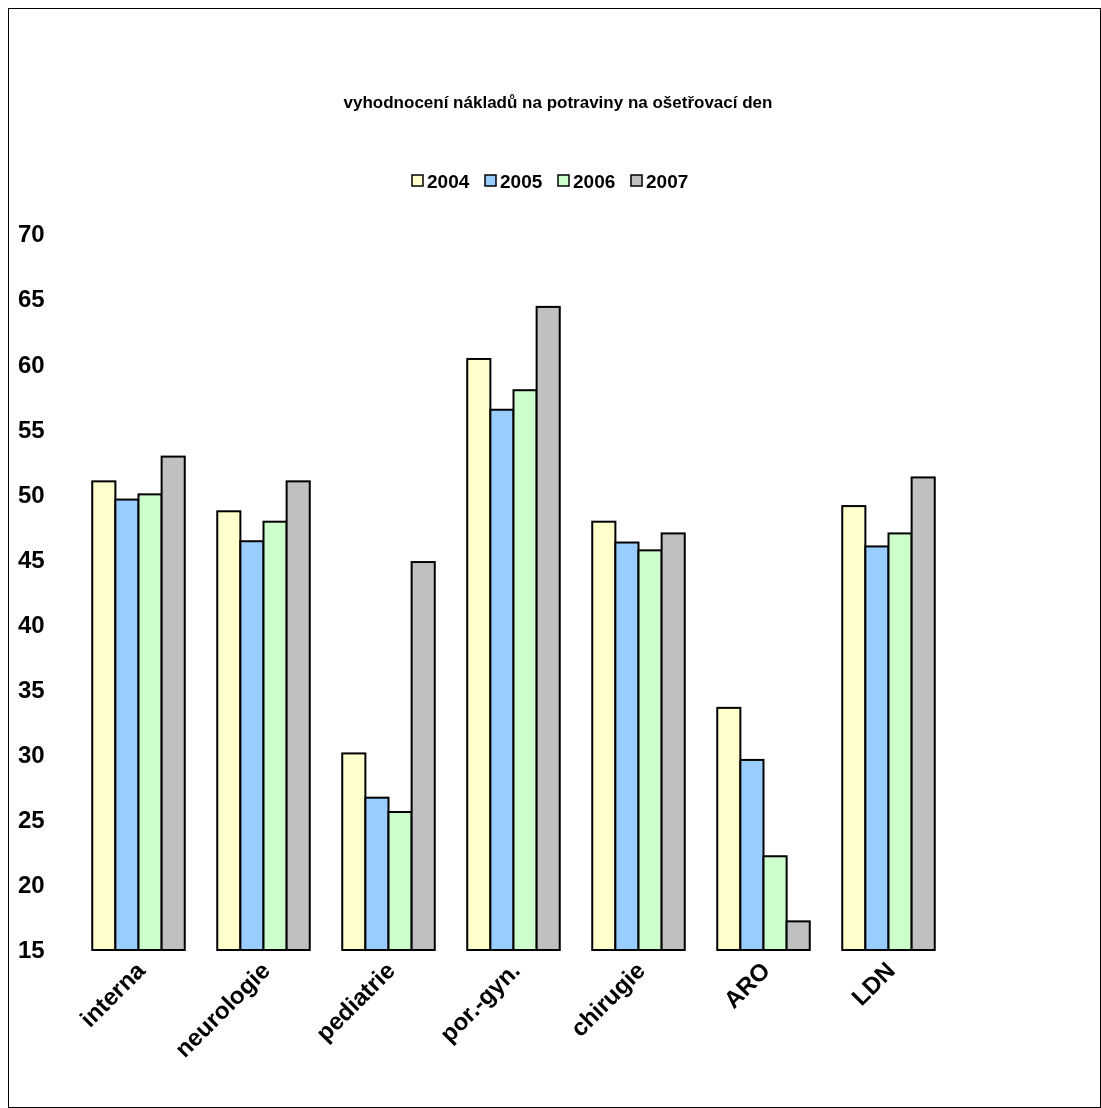  I want to click on legend-label: 2007, so click(667, 181).